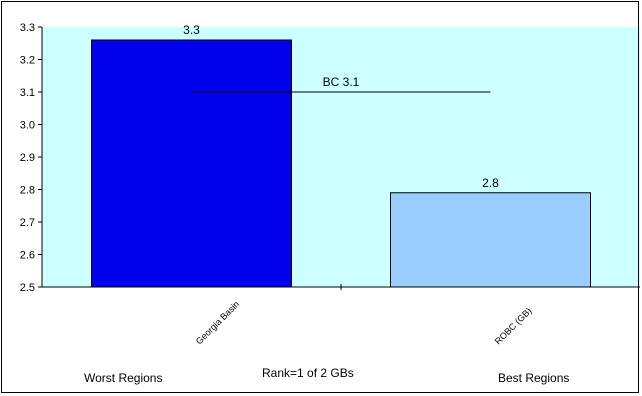  Describe the element at coordinates (308, 373) in the screenshot. I see `rank-label: Rank=1 of 2 GBs` at that location.